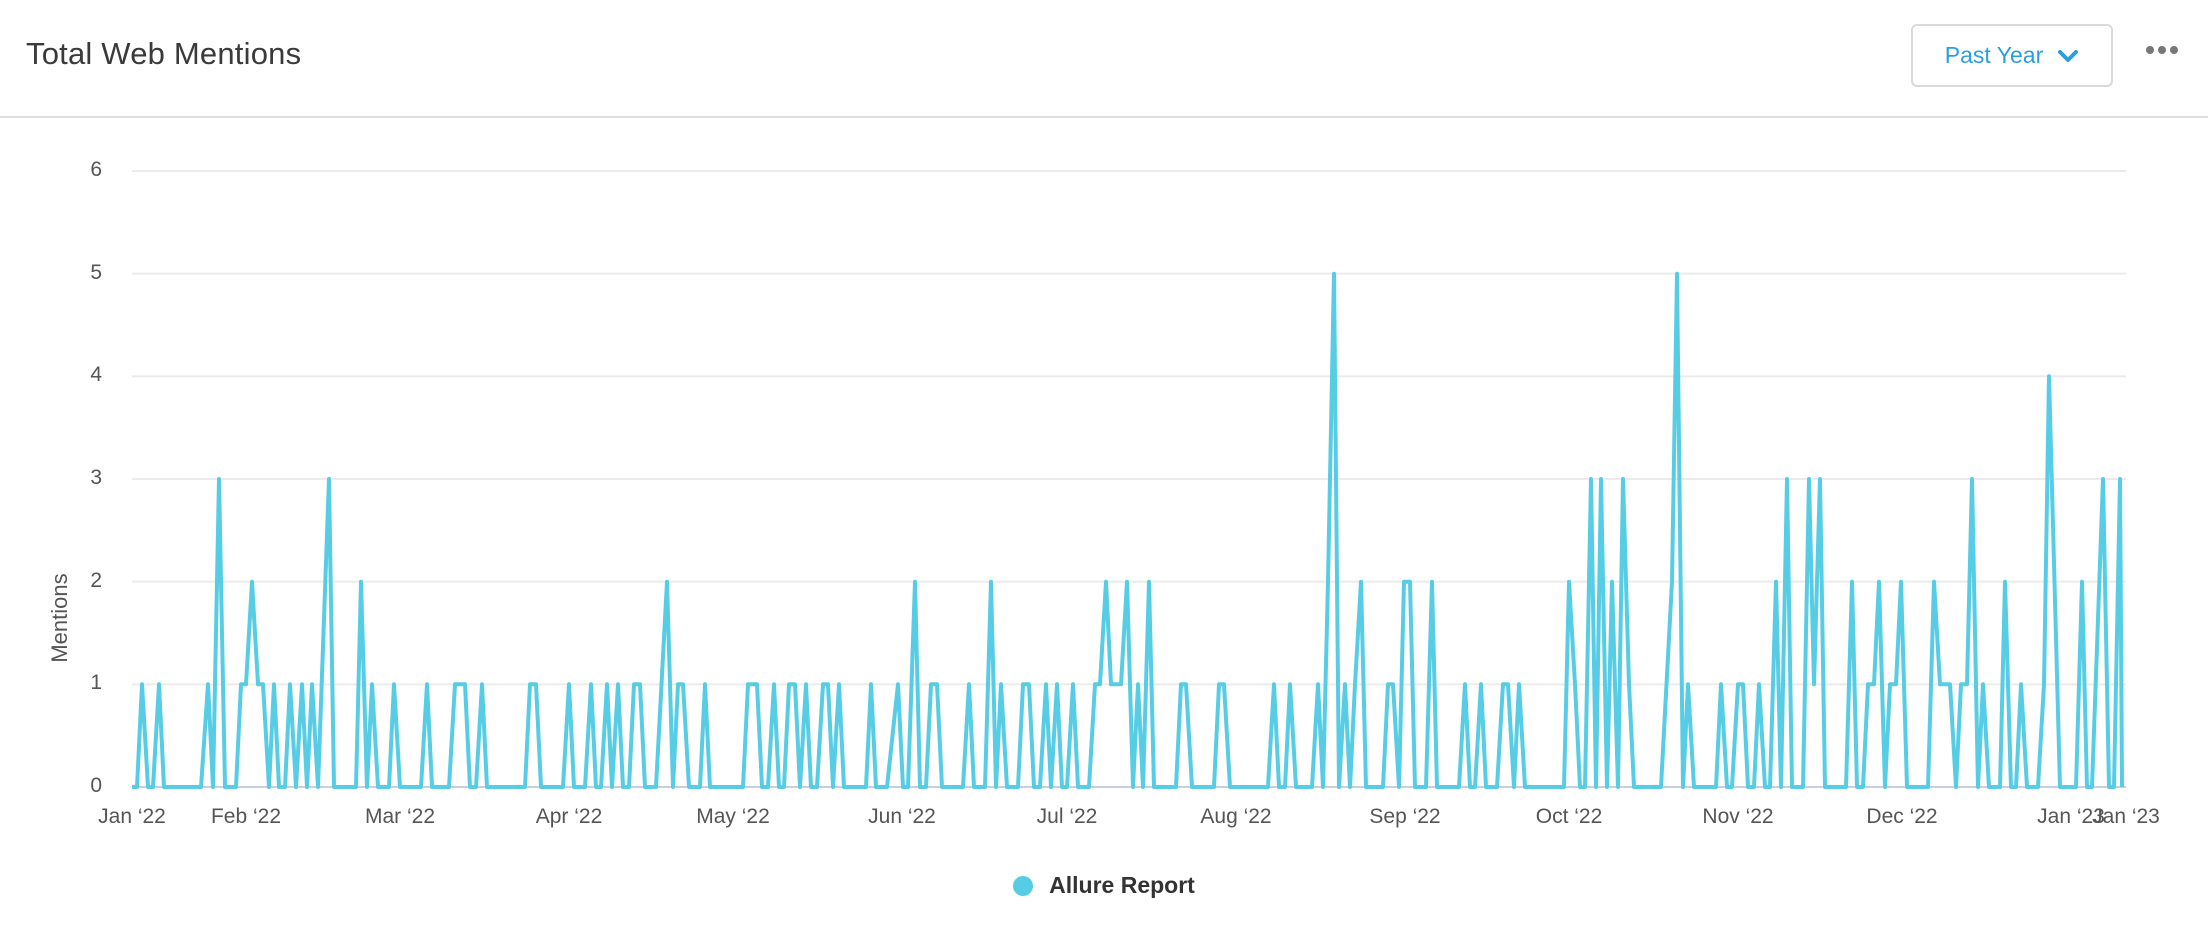 This screenshot has height=930, width=2208. What do you see at coordinates (902, 816) in the screenshot?
I see `x-tick-label: Jun ‘22` at bounding box center [902, 816].